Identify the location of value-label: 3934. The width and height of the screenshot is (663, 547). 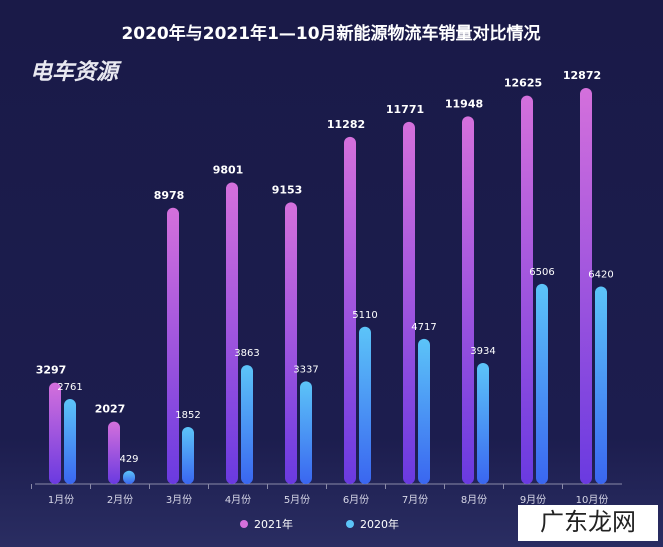
(482, 351).